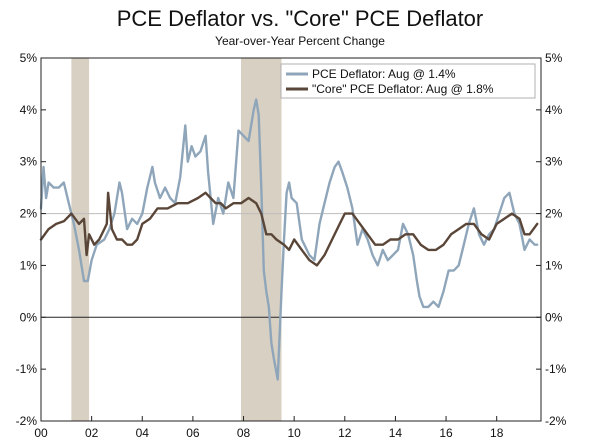 This screenshot has width=600, height=448. What do you see at coordinates (554, 110) in the screenshot?
I see `y-tick-label-right: 4%` at bounding box center [554, 110].